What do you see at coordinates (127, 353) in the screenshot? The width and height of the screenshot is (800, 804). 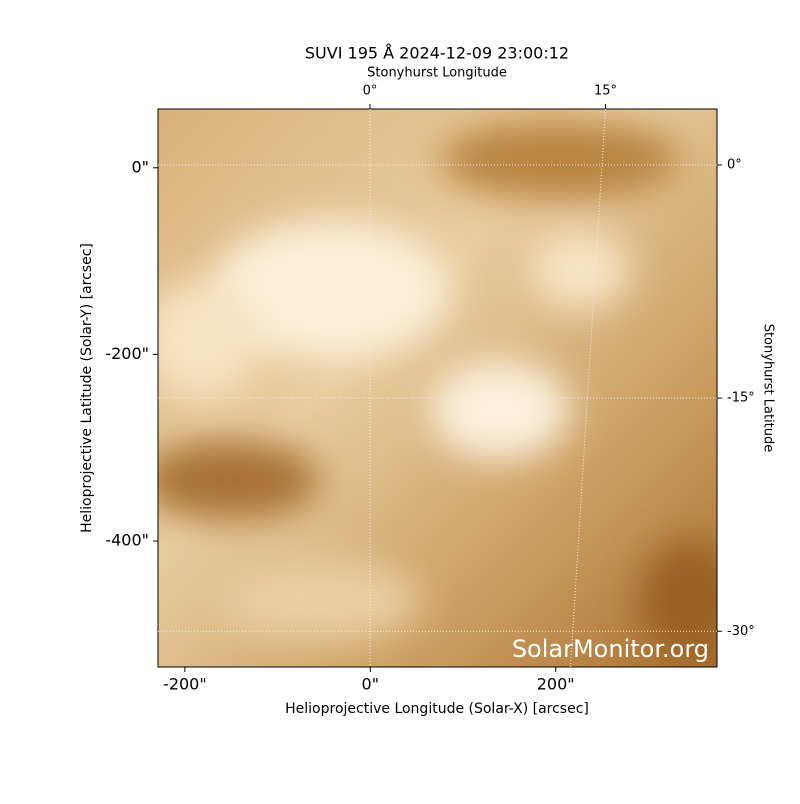 I see `y-tick-label: -200"` at bounding box center [127, 353].